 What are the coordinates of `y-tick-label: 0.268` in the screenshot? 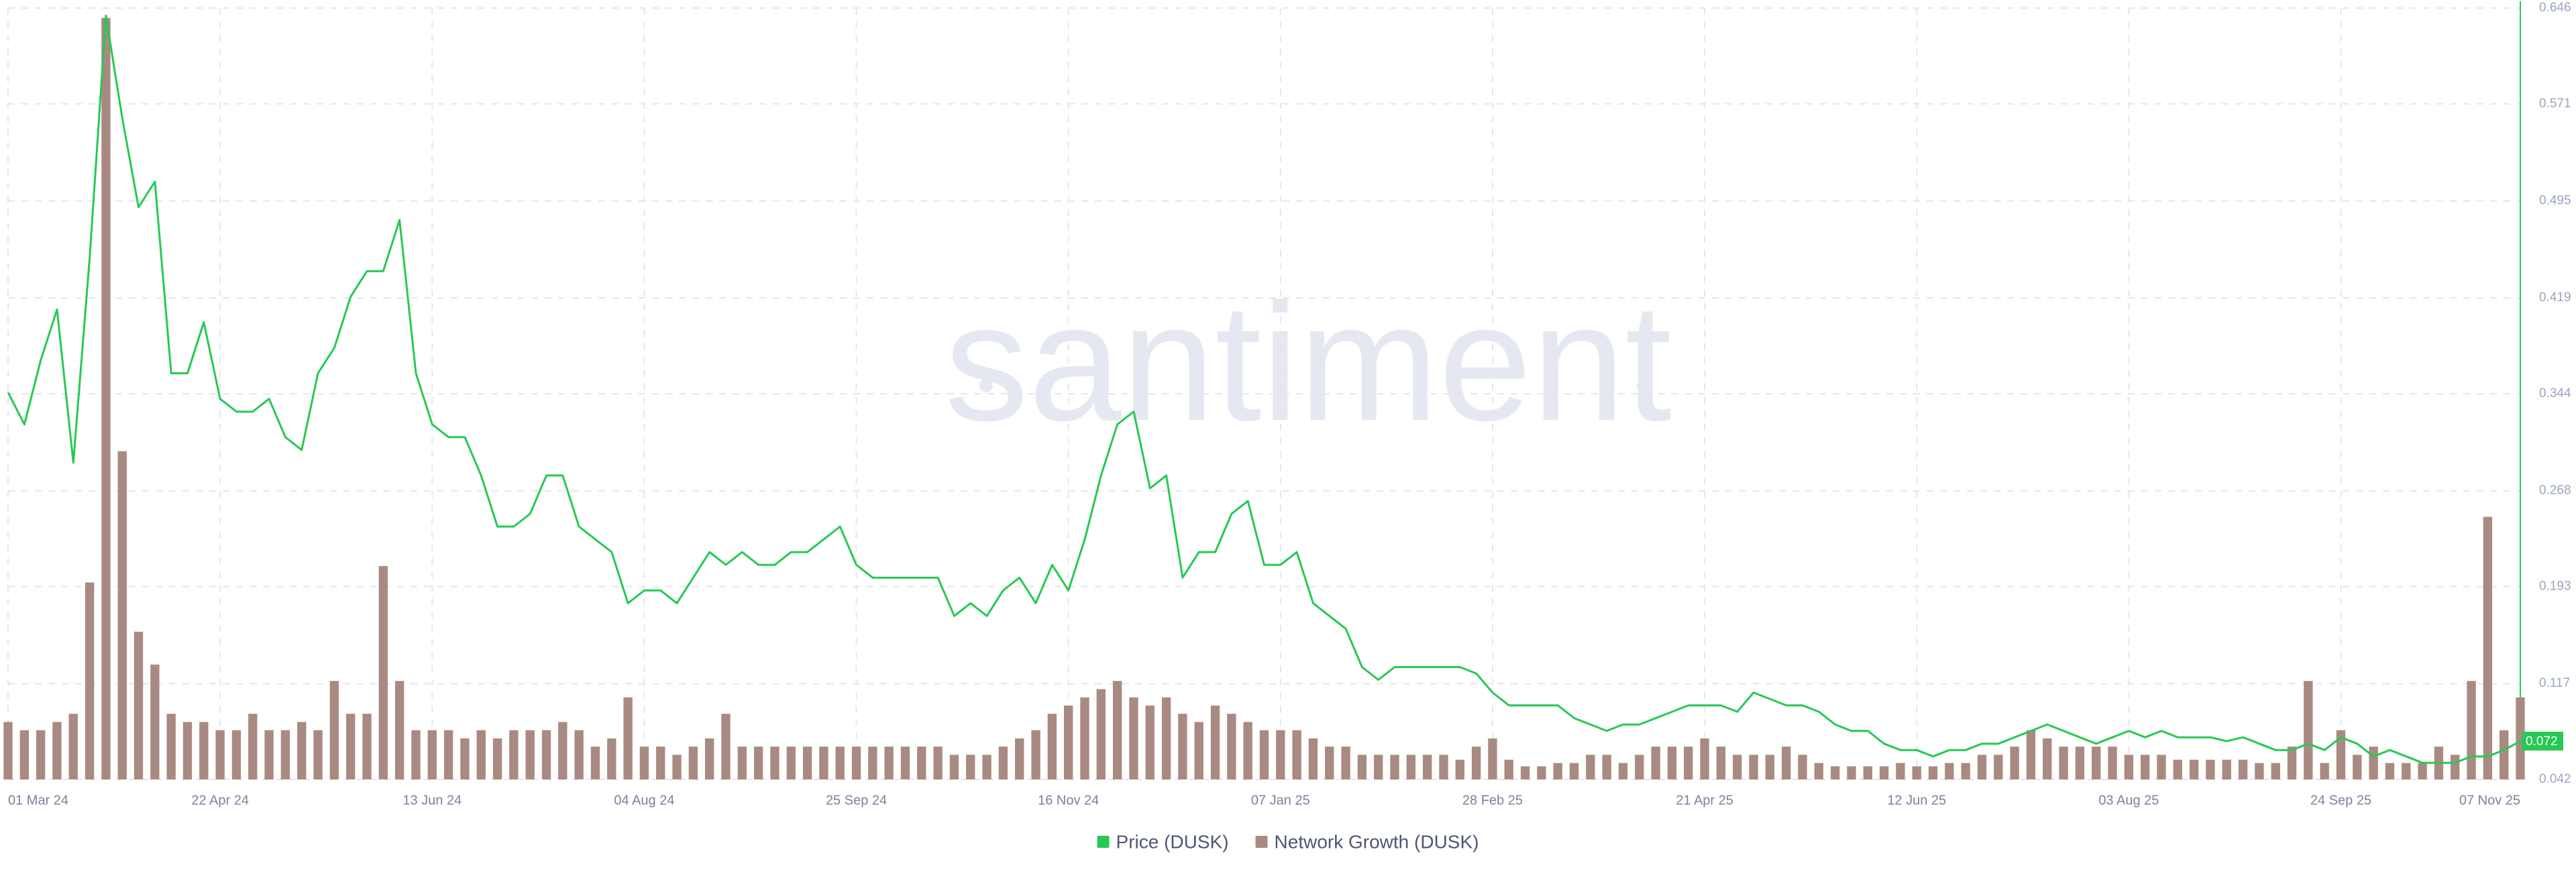 It's located at (2555, 491).